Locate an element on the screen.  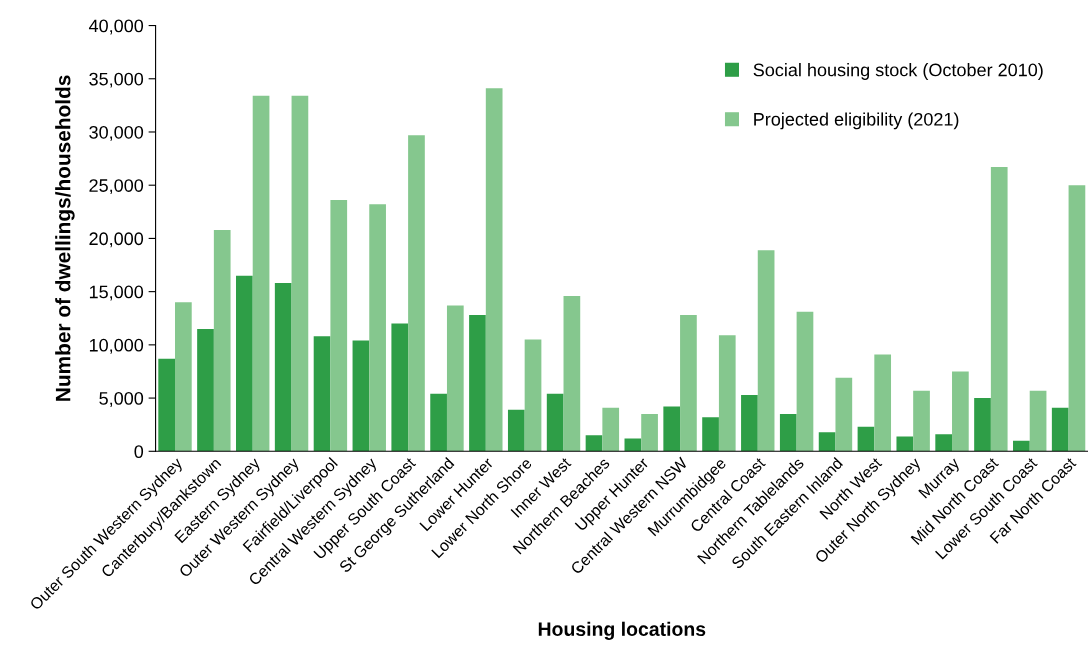
y-tick-label: 40,000 is located at coordinates (116, 27).